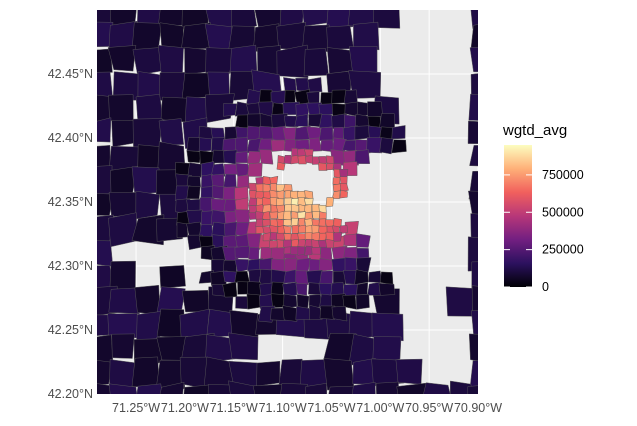 The height and width of the screenshot is (426, 637). Describe the element at coordinates (283, 408) in the screenshot. I see `x-tick-label: 71.10°W` at that location.